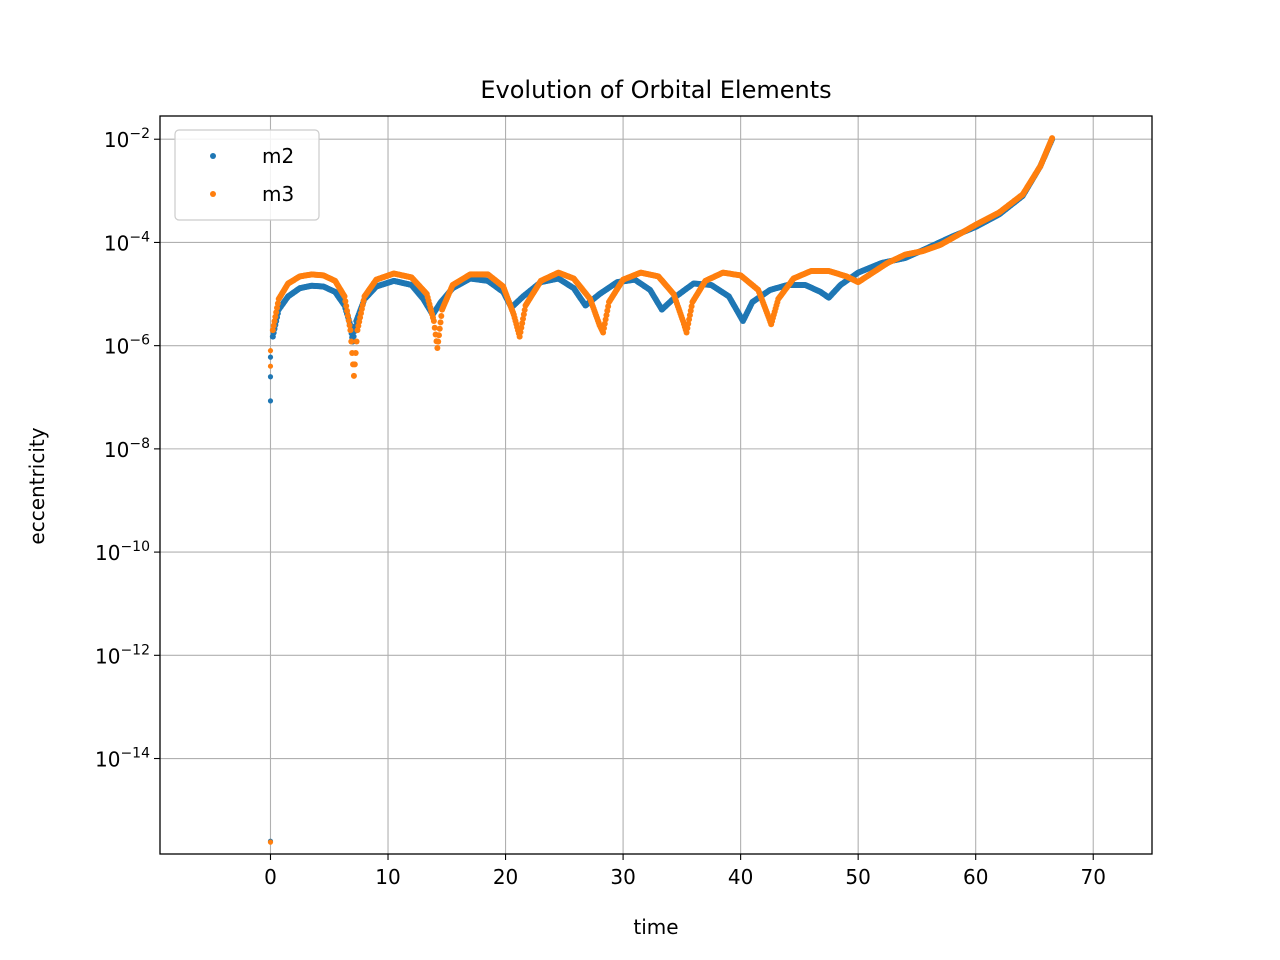 The height and width of the screenshot is (960, 1280). I want to click on y-tick-label-exponent: −14, so click(135, 754).